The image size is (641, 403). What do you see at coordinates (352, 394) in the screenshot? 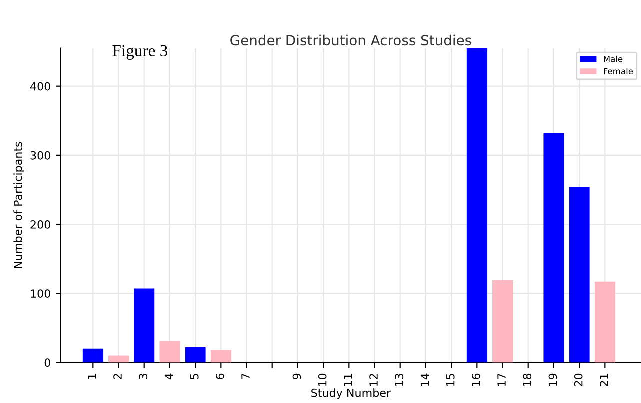
I see `x-axis-title: Study Number` at bounding box center [352, 394].